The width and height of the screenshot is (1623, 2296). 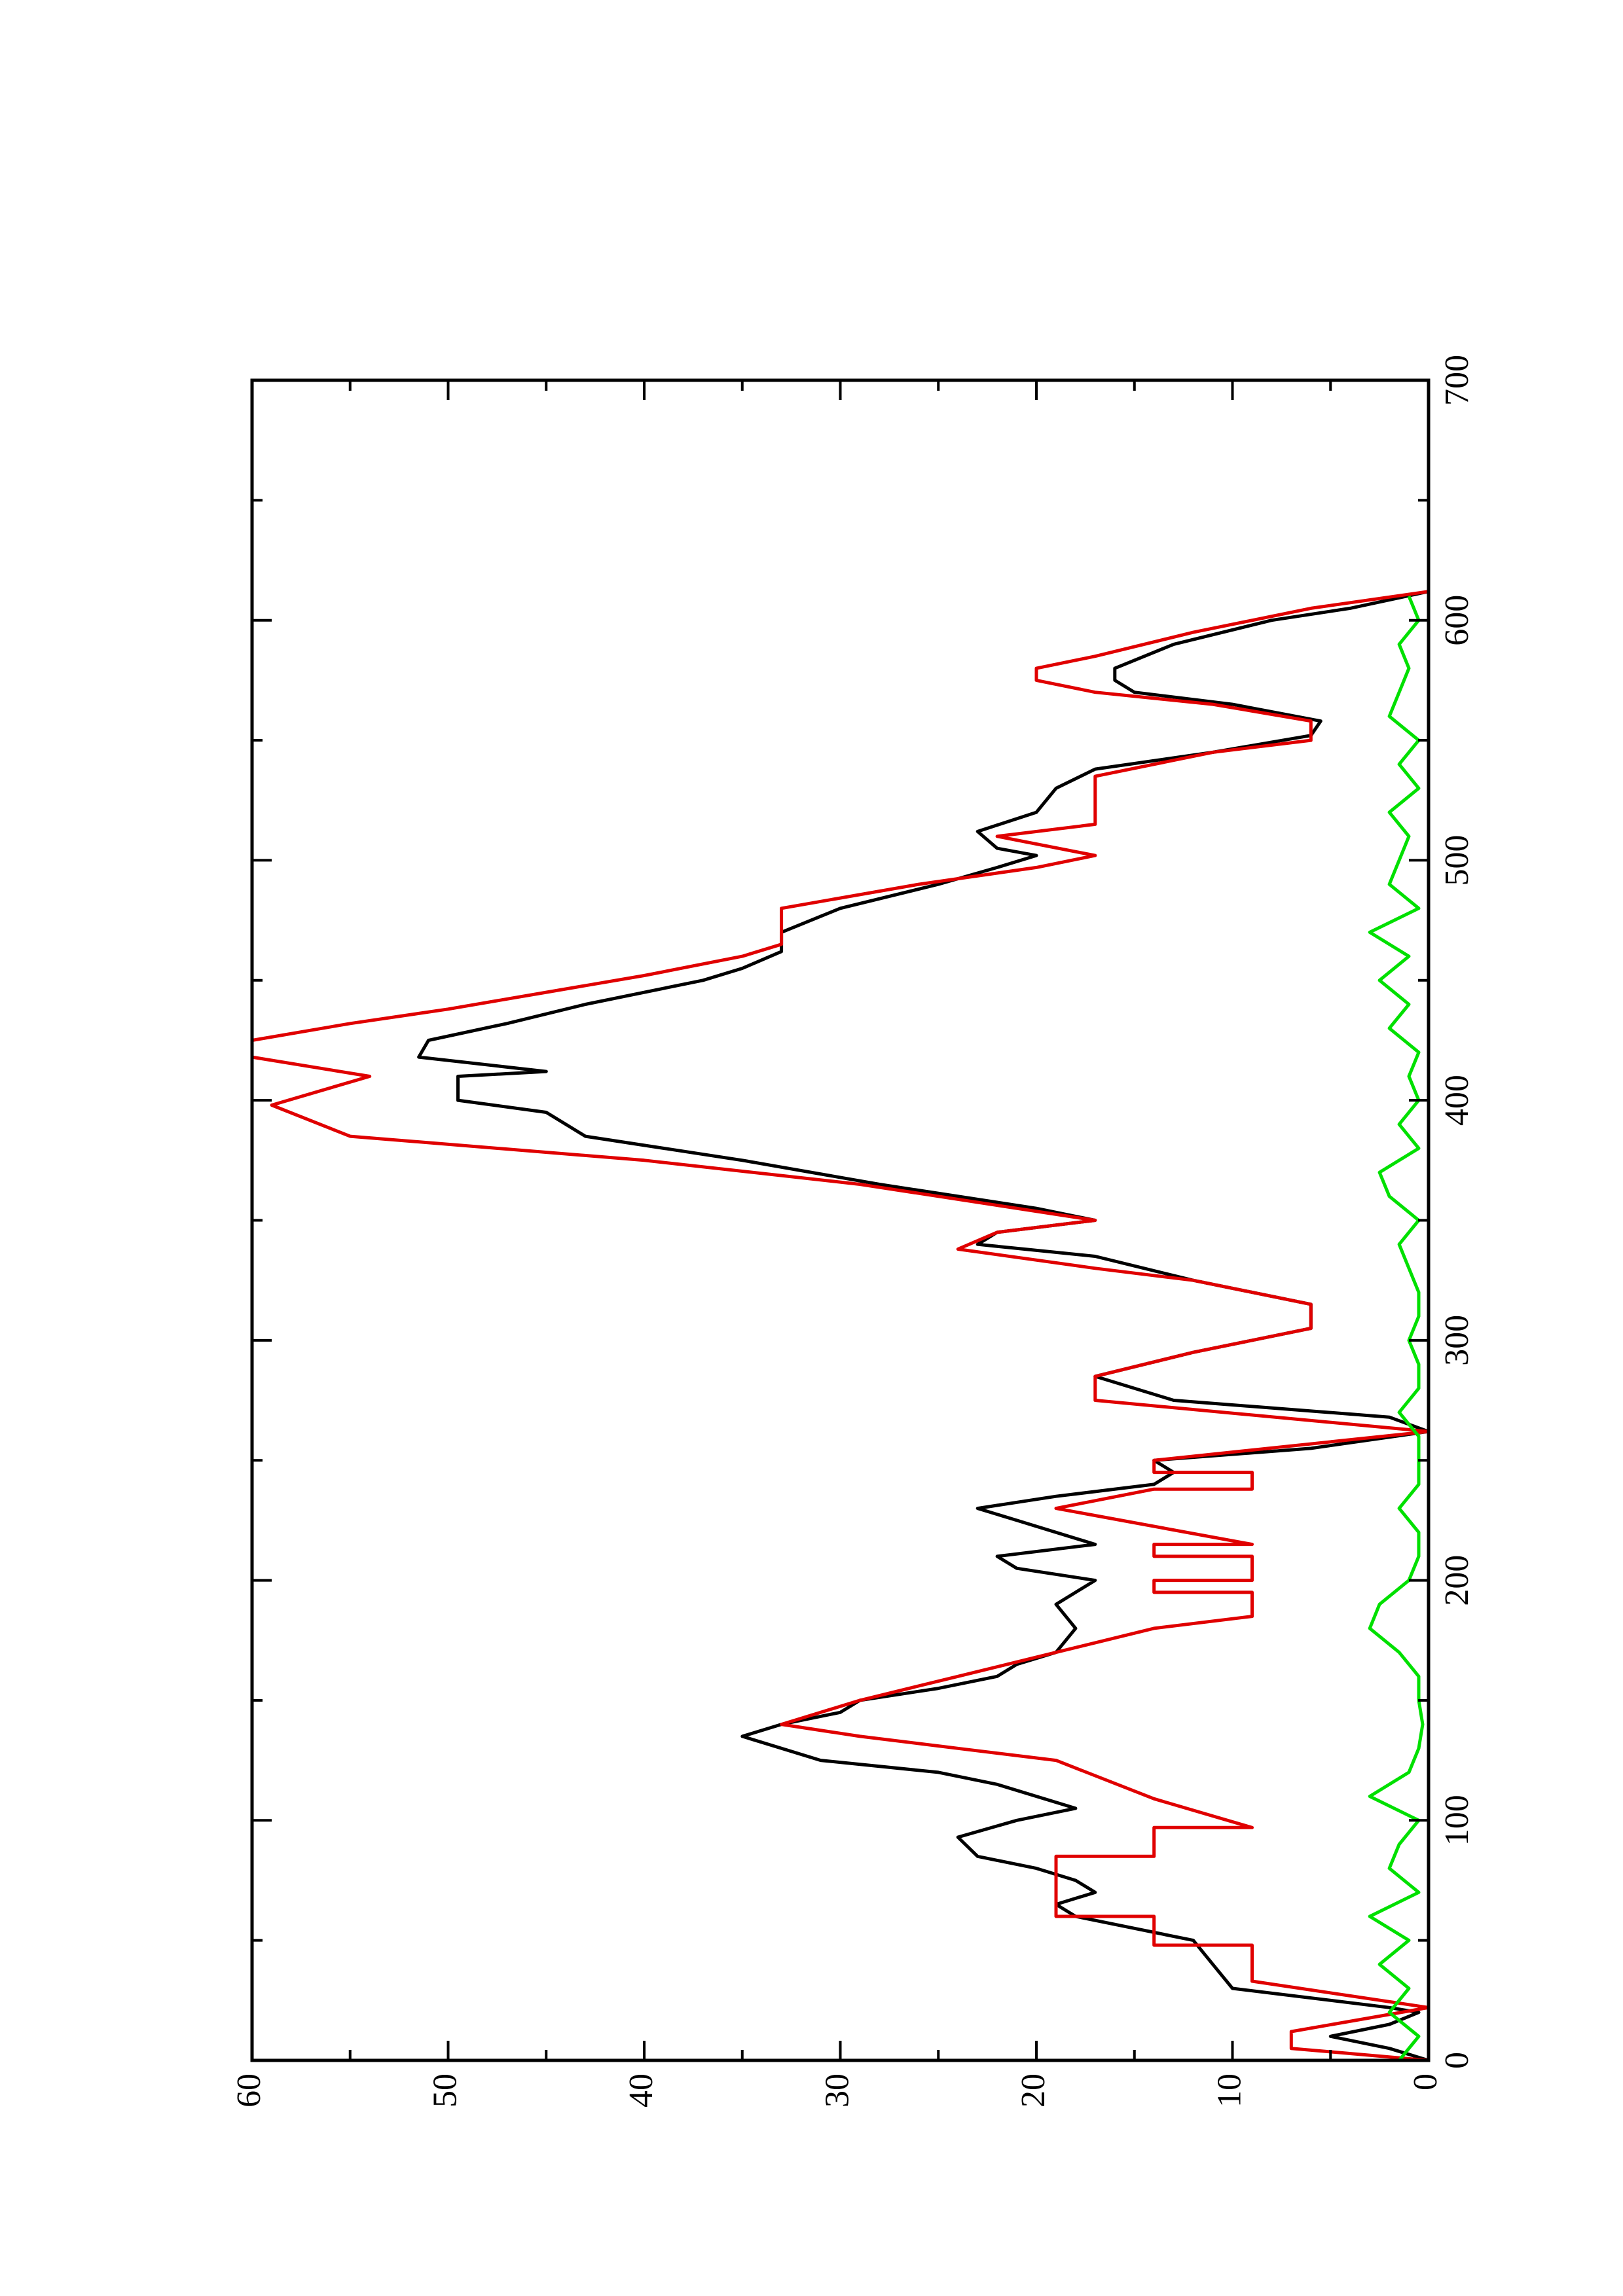 What do you see at coordinates (1457, 620) in the screenshot?
I see `x-tick-label: 600` at bounding box center [1457, 620].